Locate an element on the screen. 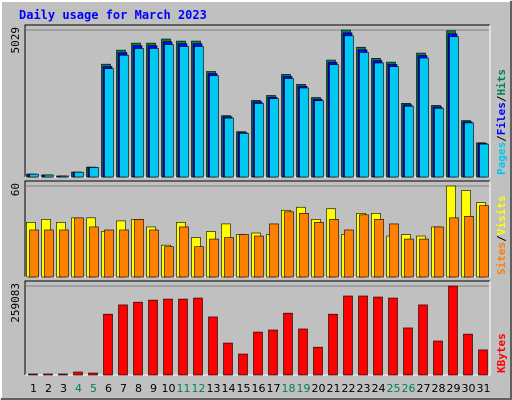 The height and width of the screenshot is (400, 512). x-tick-label: 26 is located at coordinates (409, 388).